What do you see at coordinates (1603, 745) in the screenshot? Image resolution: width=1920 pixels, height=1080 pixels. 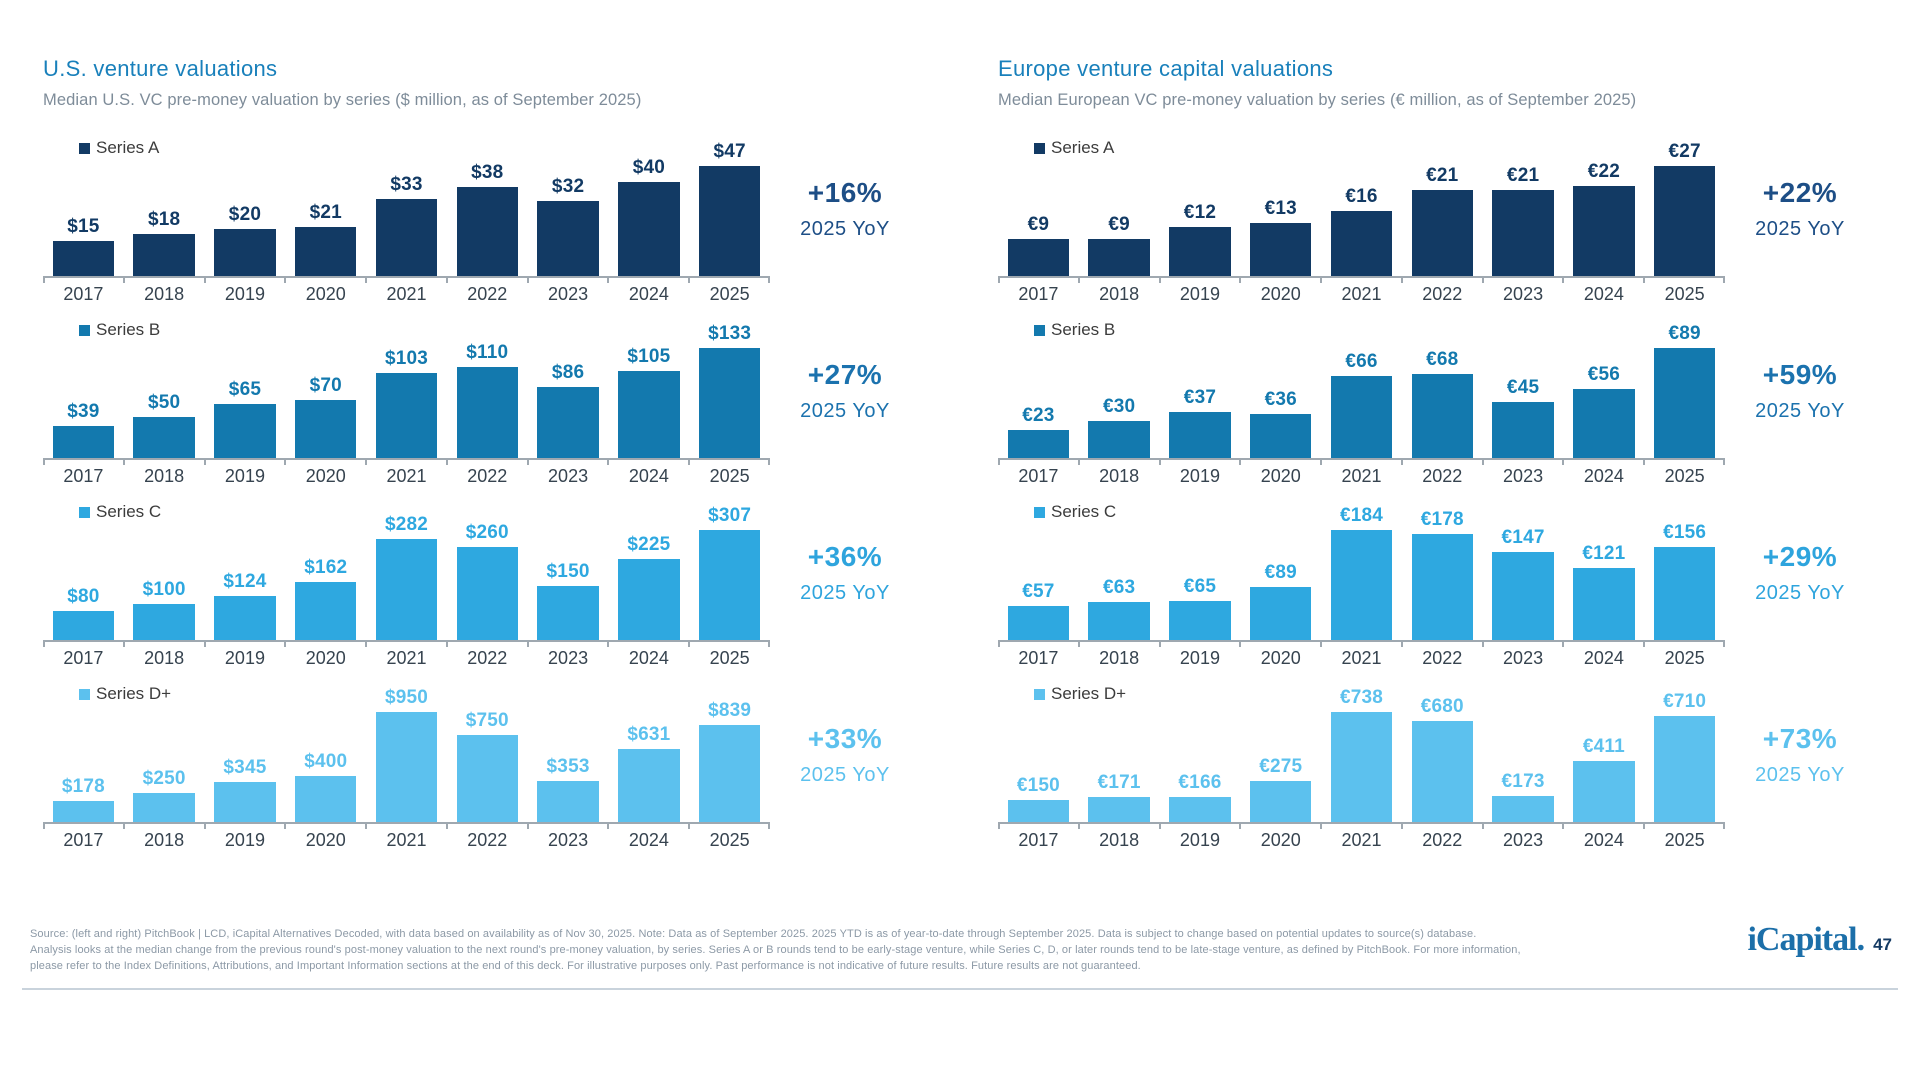 I see `bar-column: €411` at bounding box center [1603, 745].